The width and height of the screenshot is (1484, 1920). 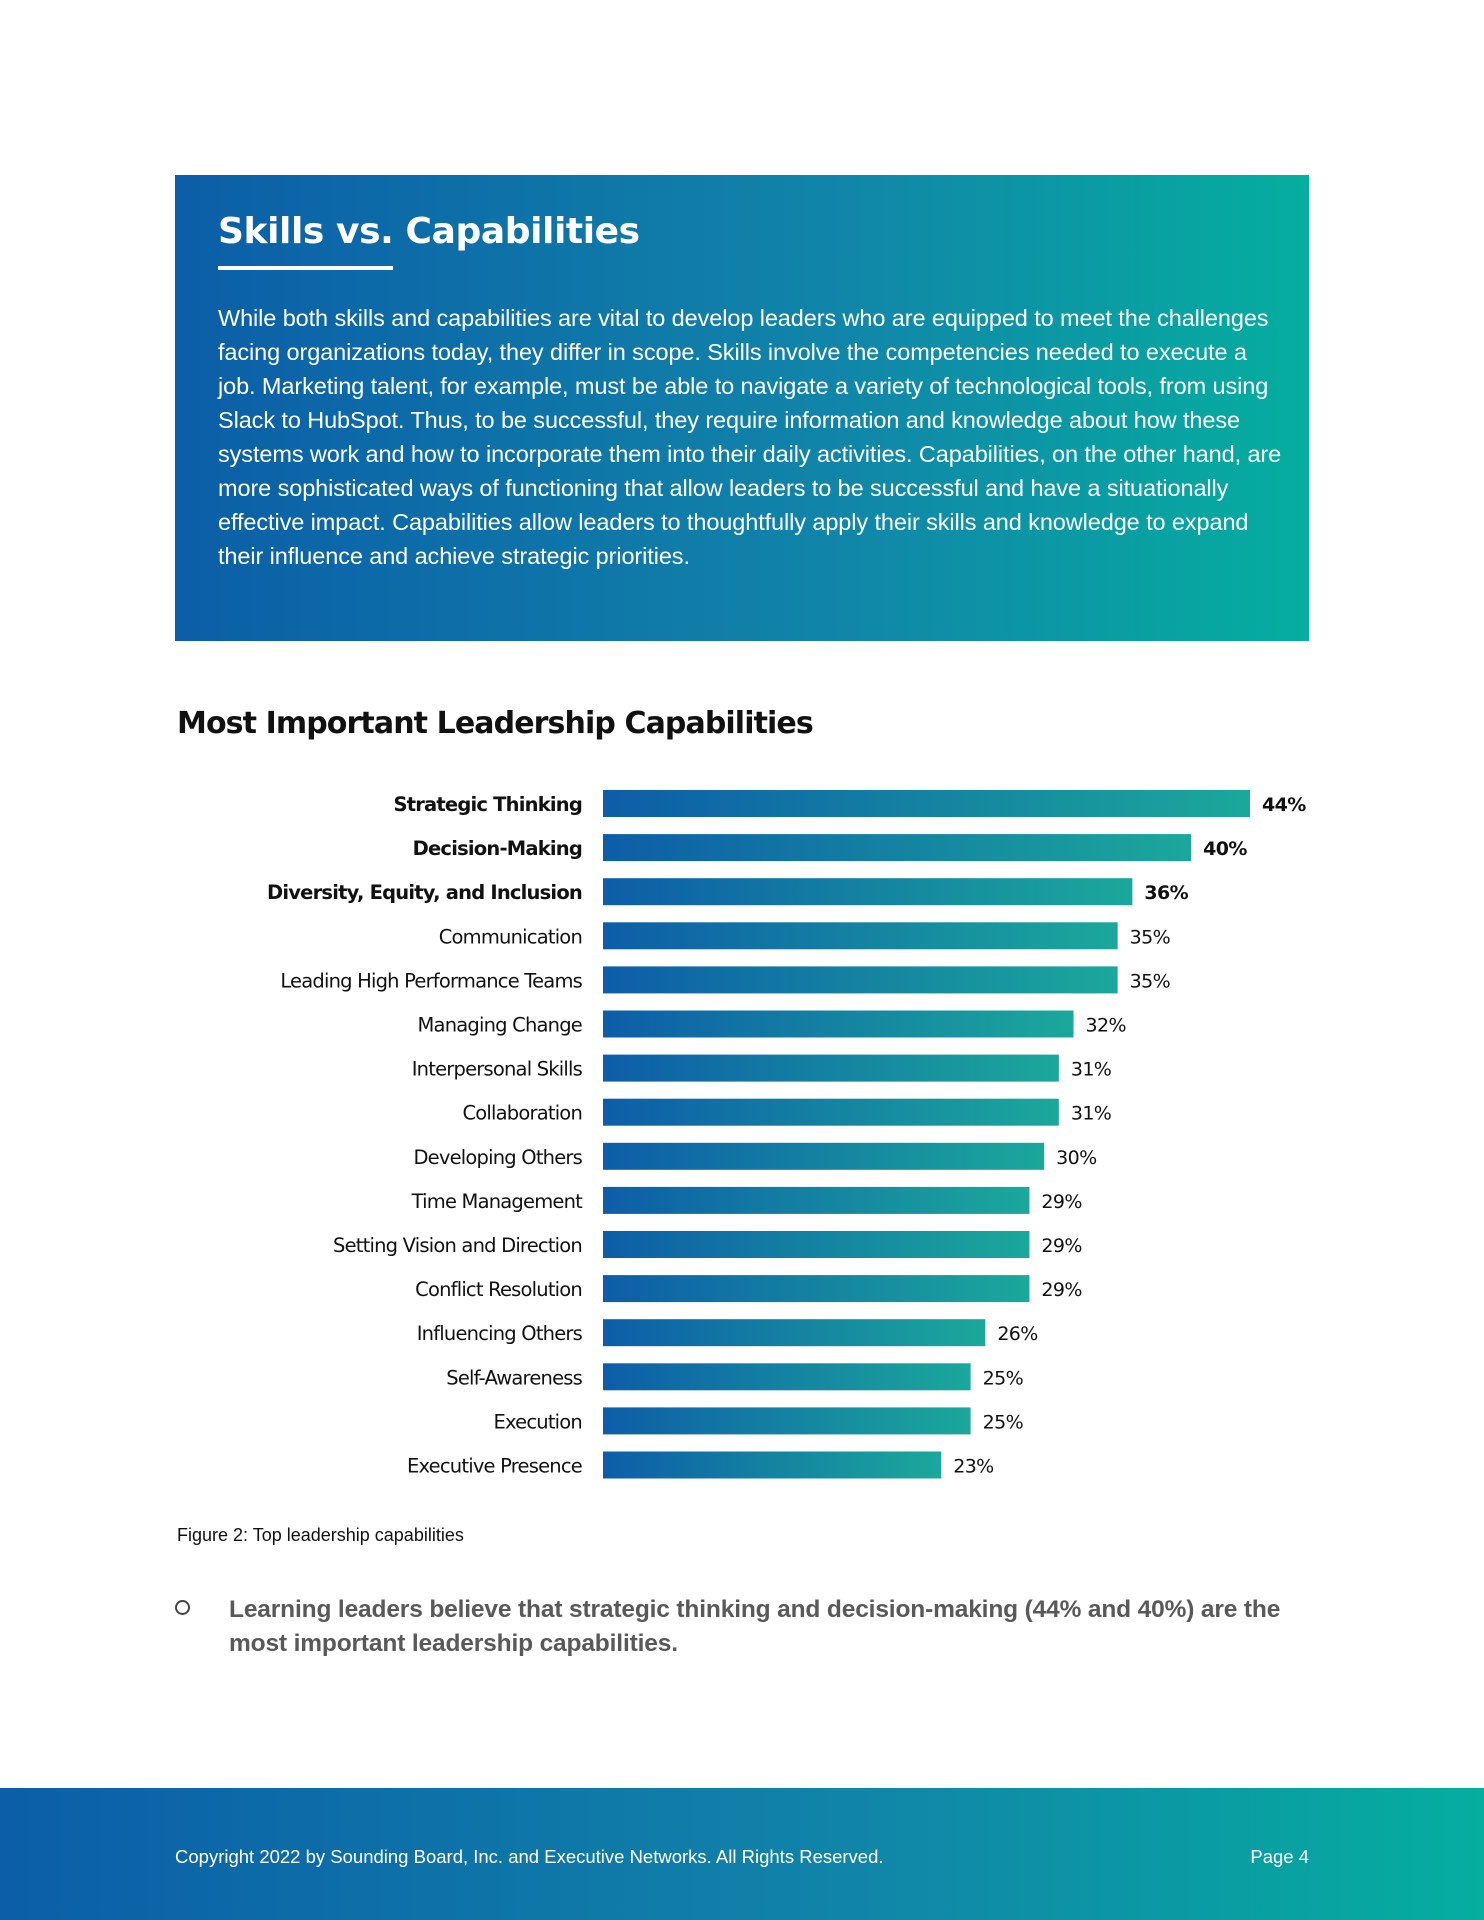 What do you see at coordinates (1091, 1070) in the screenshot?
I see `value-label-interpersonal-skills: 31%` at bounding box center [1091, 1070].